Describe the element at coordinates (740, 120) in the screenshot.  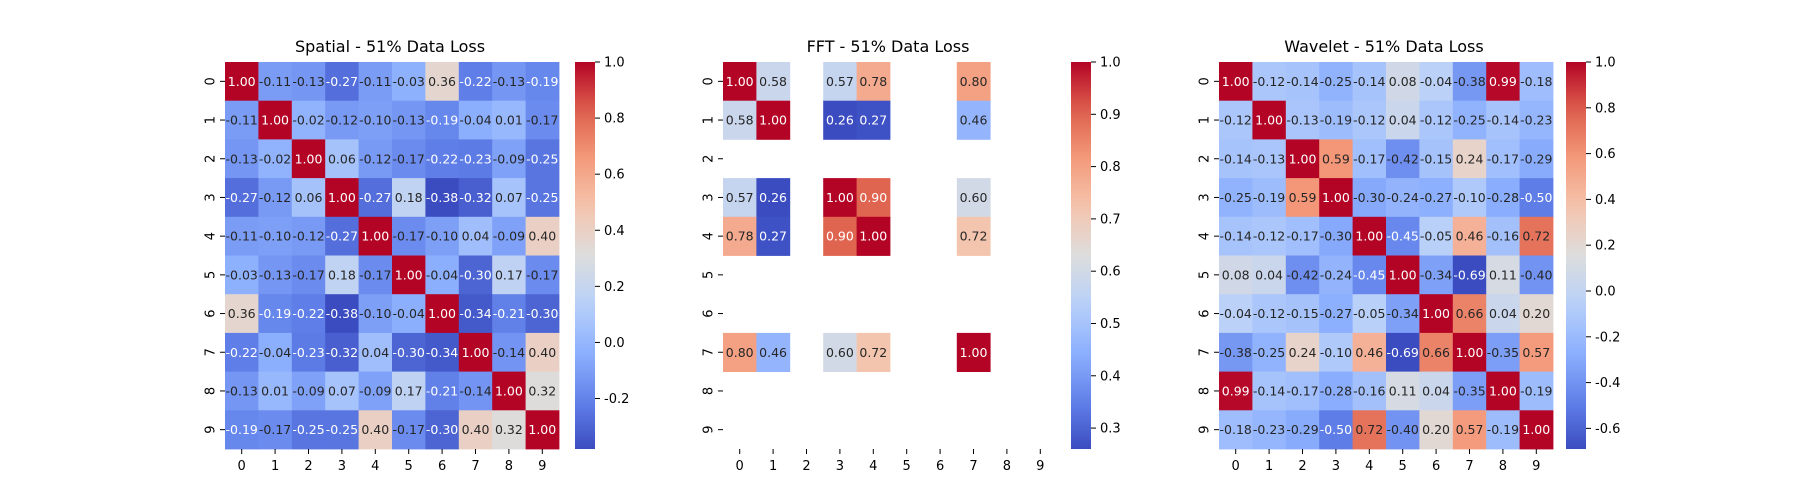
I see `cell-value-label: 0.58` at that location.